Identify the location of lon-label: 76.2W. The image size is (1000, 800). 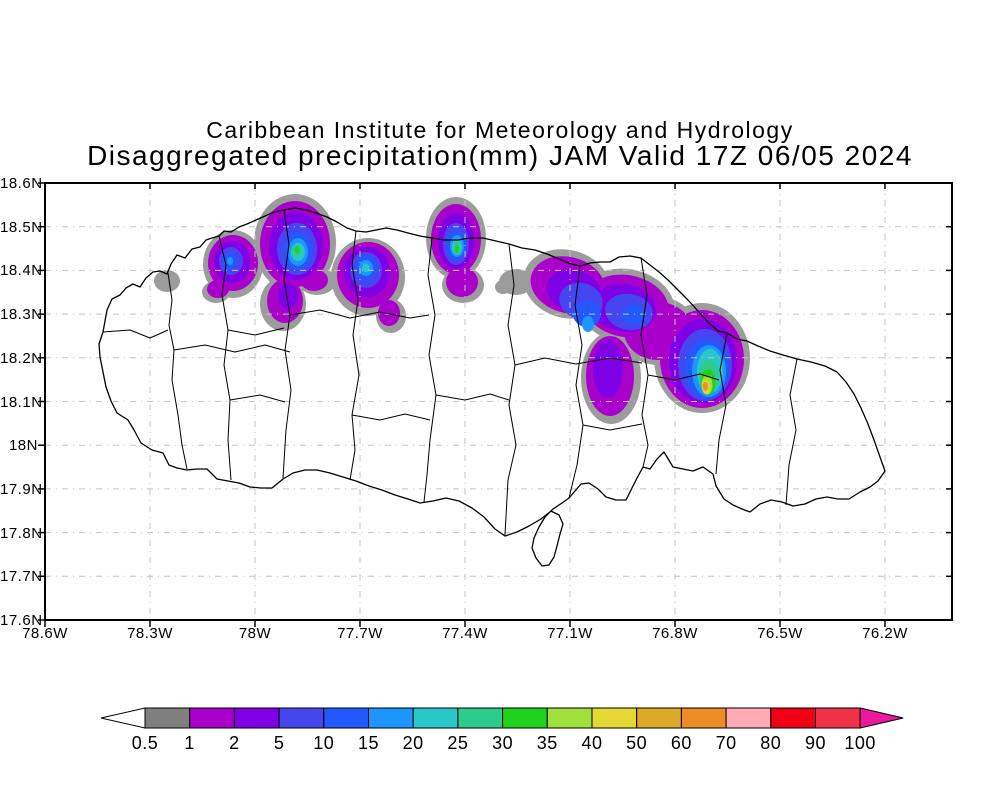
(885, 633).